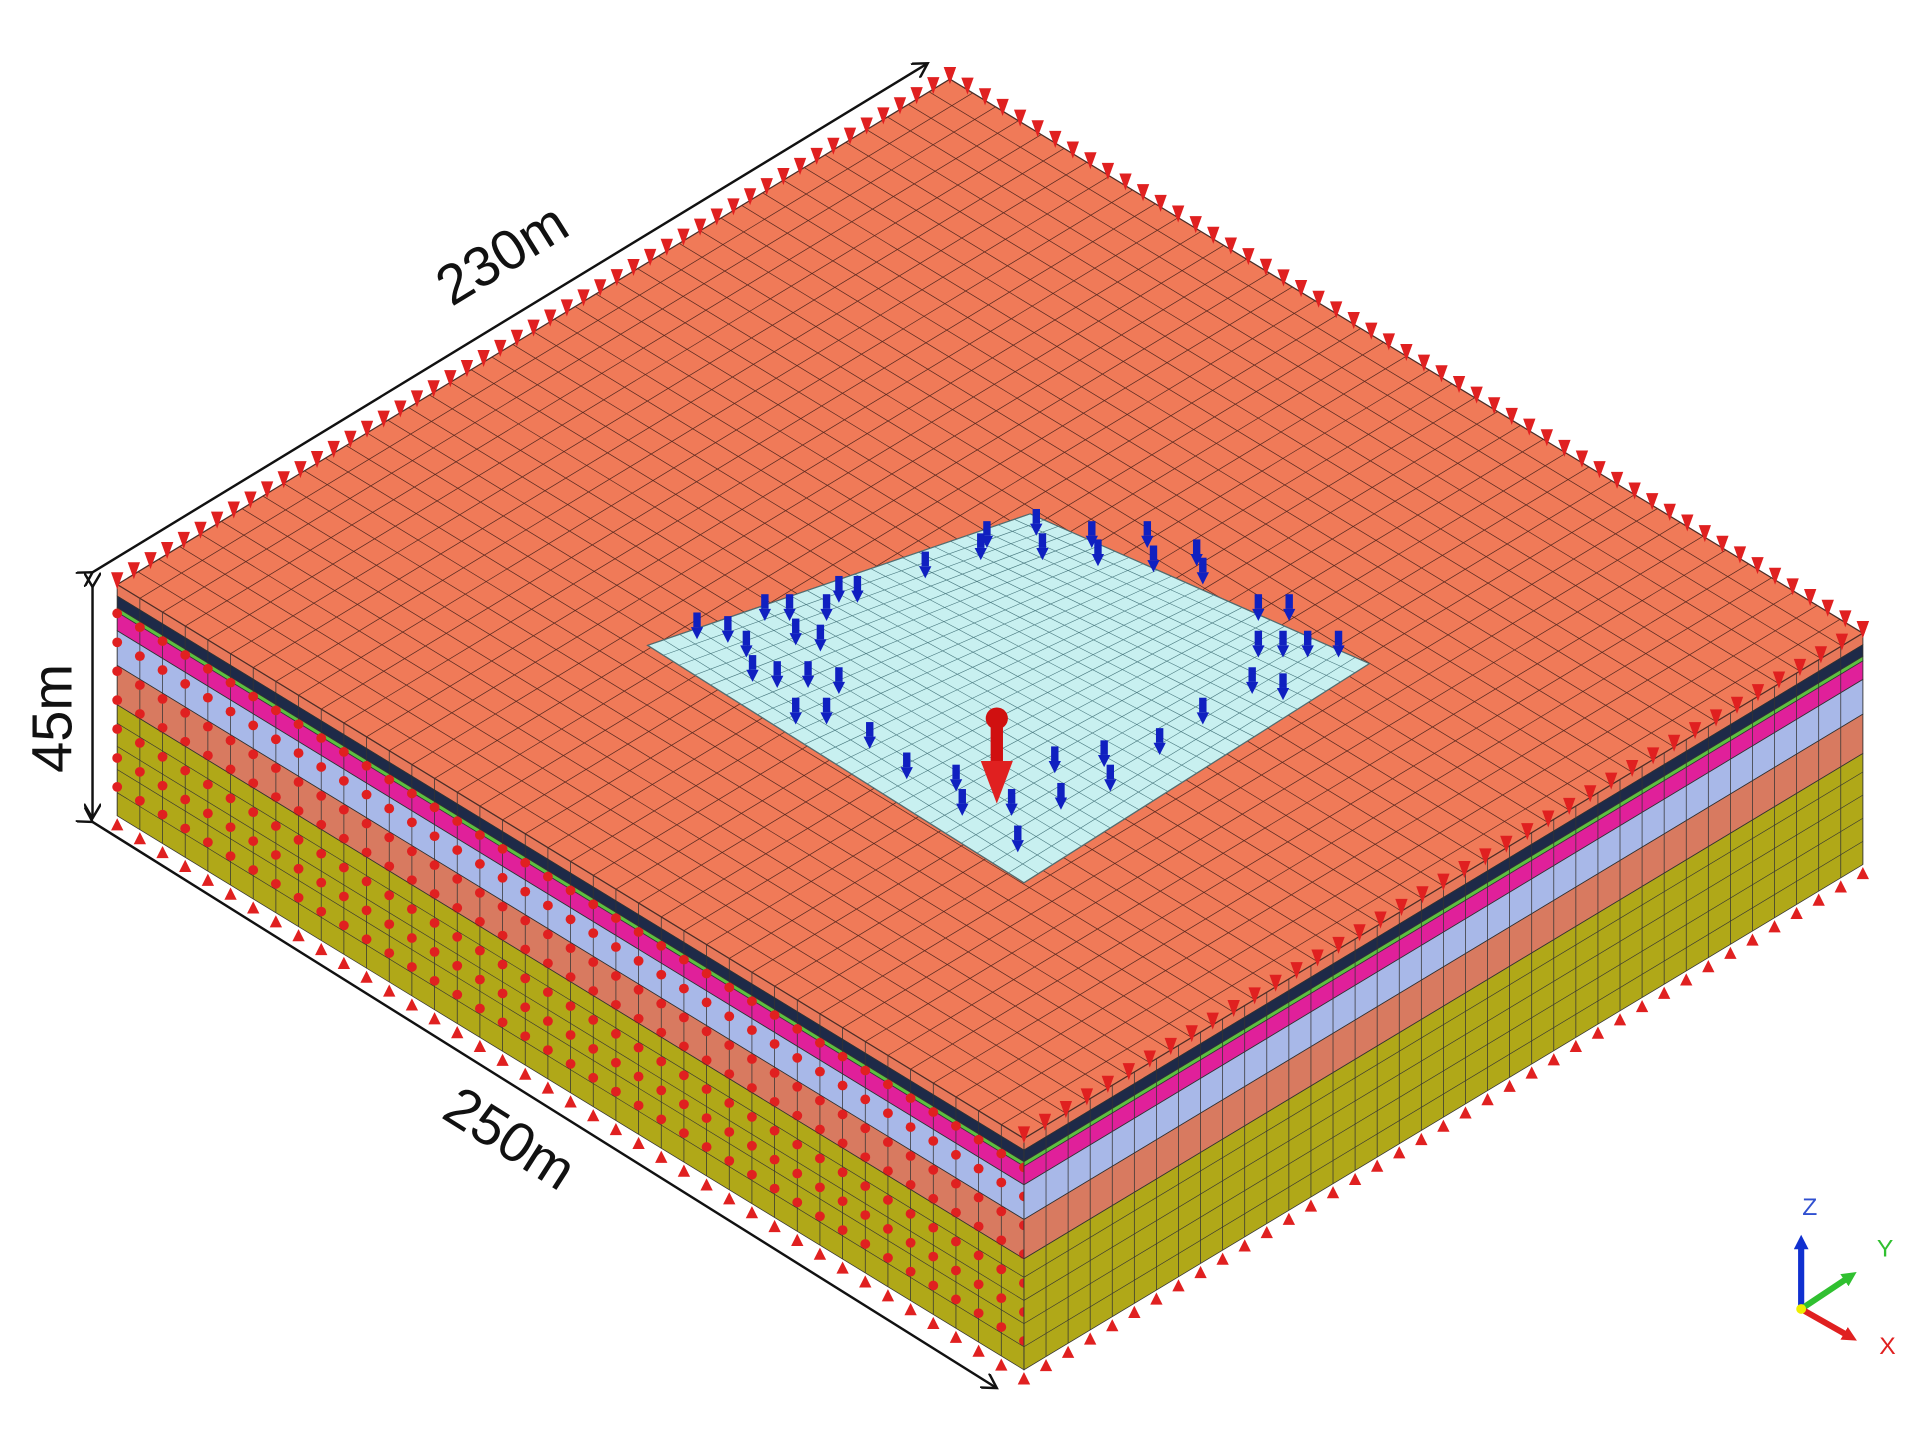 Image resolution: width=1927 pixels, height=1449 pixels. What do you see at coordinates (1885, 1249) in the screenshot?
I see `y-label: Y` at bounding box center [1885, 1249].